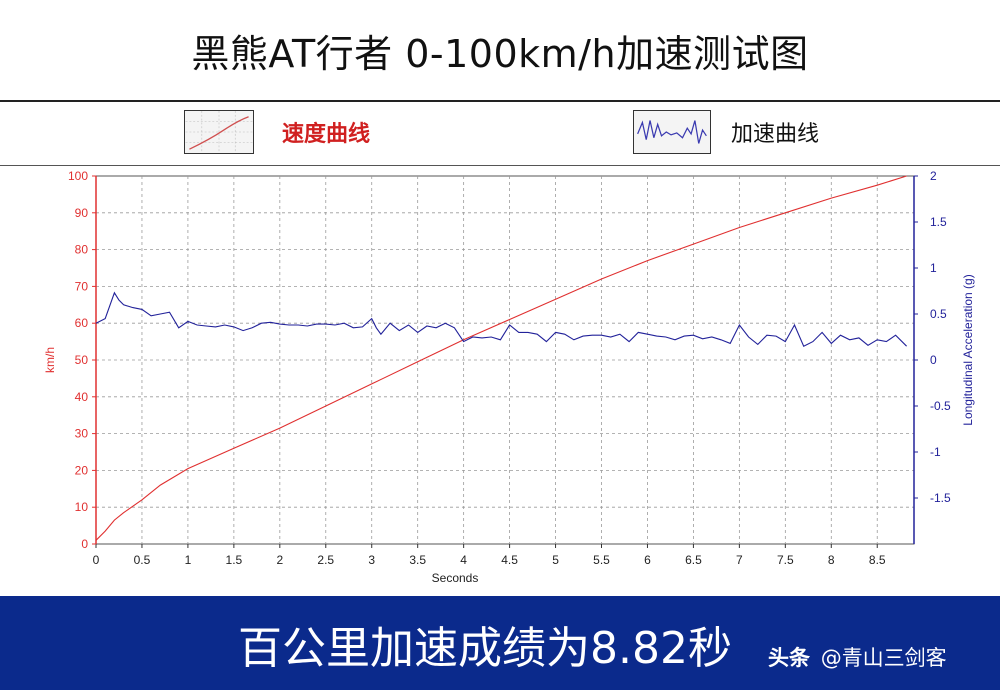  Describe the element at coordinates (485, 648) in the screenshot. I see `result-text: 百公里加速成绩为8.82秒` at that location.